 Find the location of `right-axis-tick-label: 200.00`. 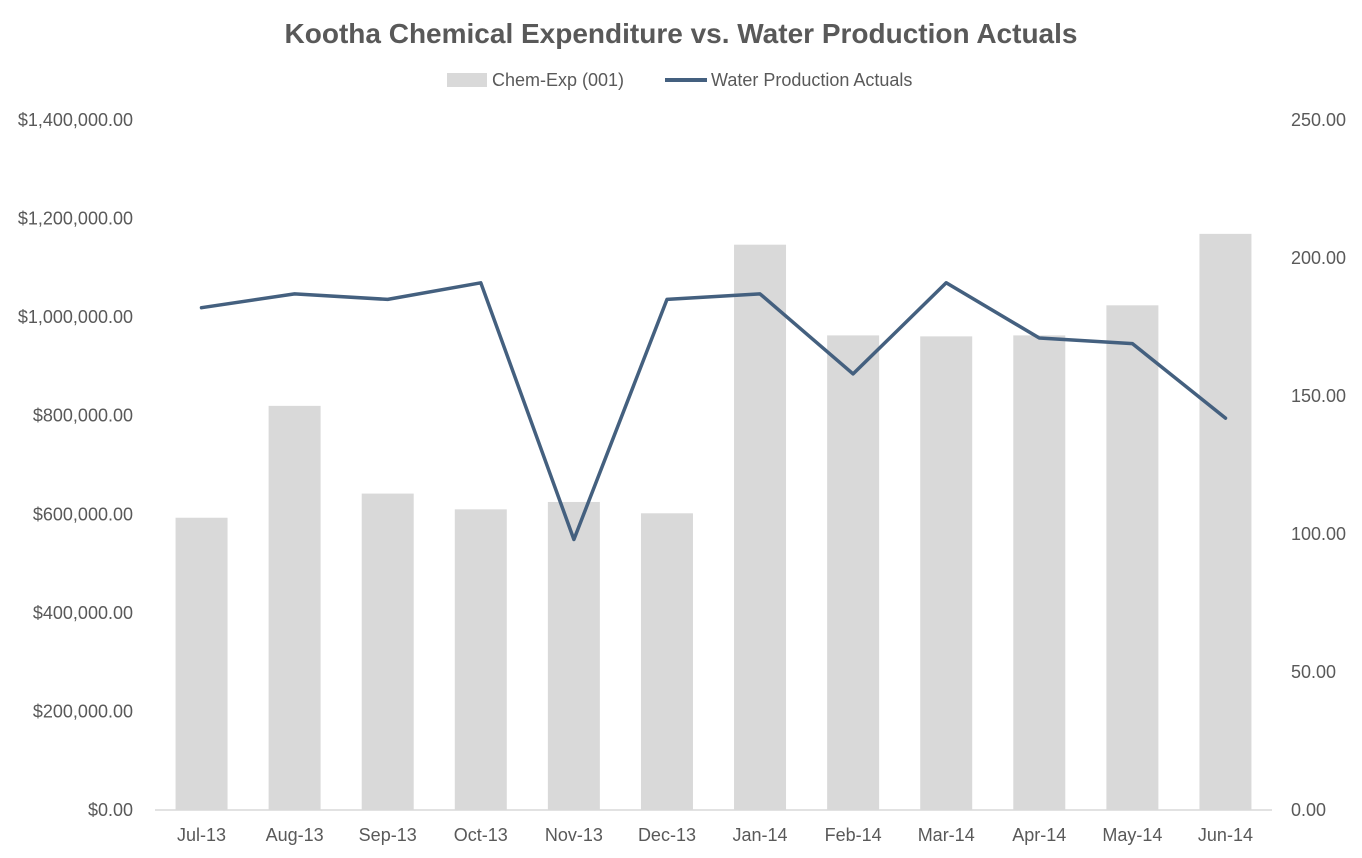

right-axis-tick-label: 200.00 is located at coordinates (1318, 258).